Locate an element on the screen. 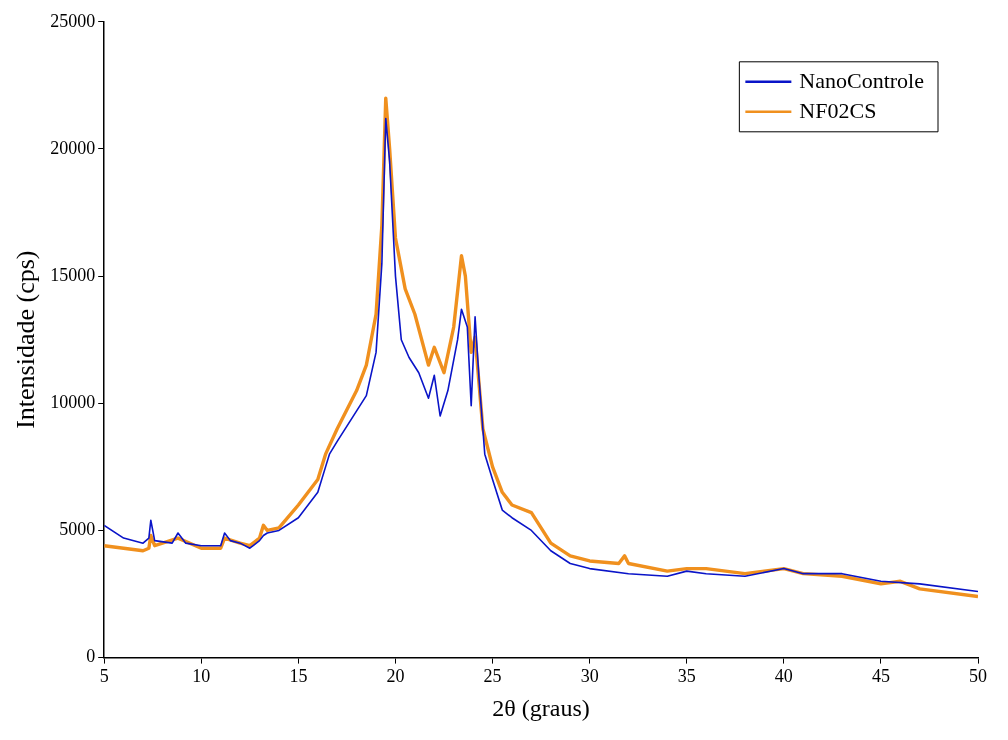 This screenshot has width=1008, height=740. x-tick-label: 35 is located at coordinates (686, 676).